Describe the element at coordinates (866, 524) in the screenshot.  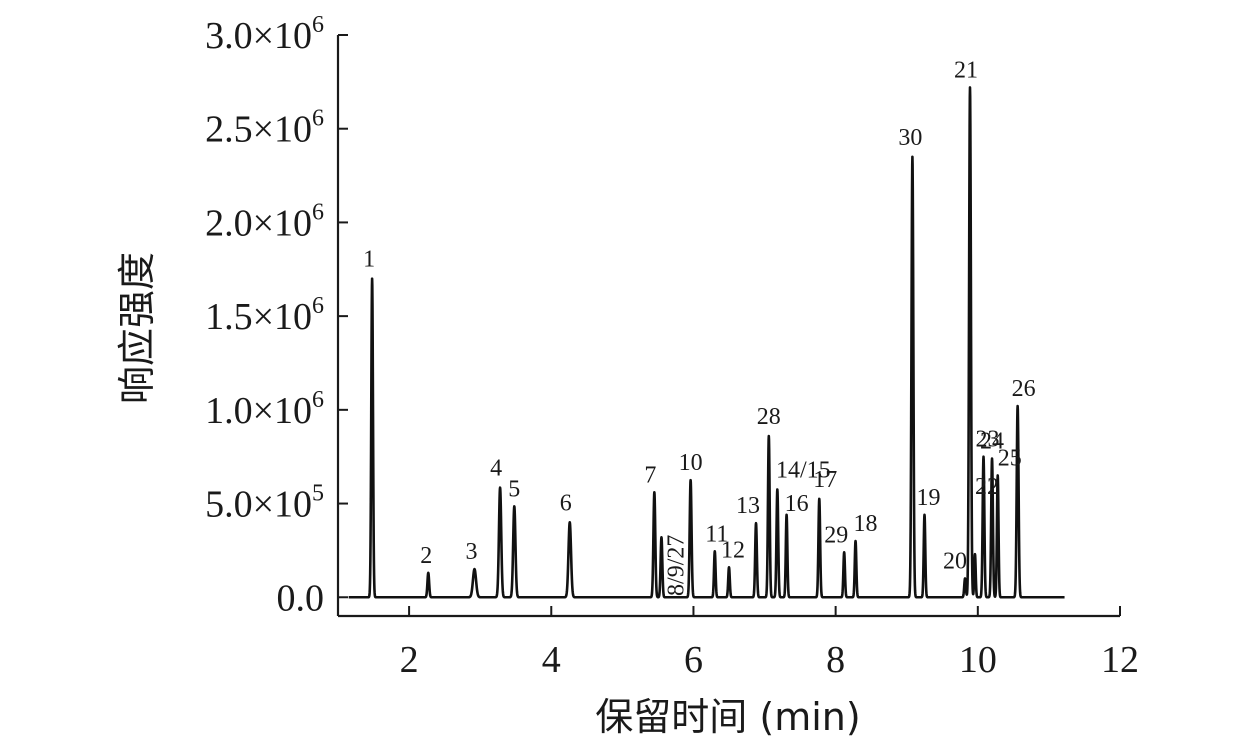
I see `peak-label: 18` at that location.